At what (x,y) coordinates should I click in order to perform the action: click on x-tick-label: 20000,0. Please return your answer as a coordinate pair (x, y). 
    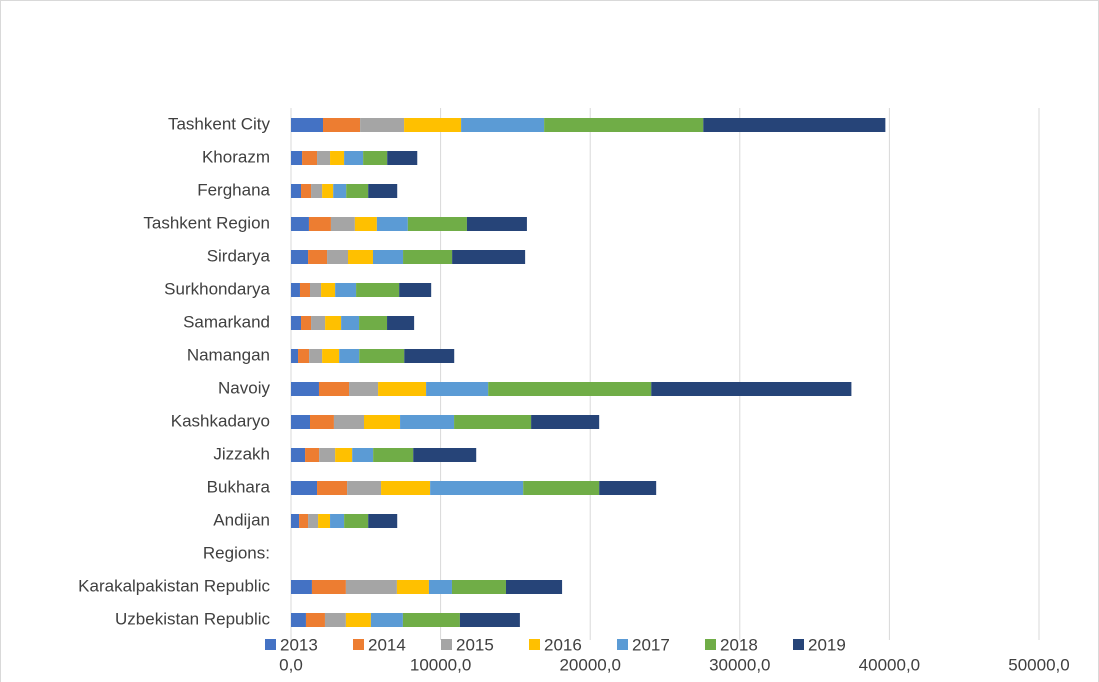
    Looking at the image, I should click on (589, 664).